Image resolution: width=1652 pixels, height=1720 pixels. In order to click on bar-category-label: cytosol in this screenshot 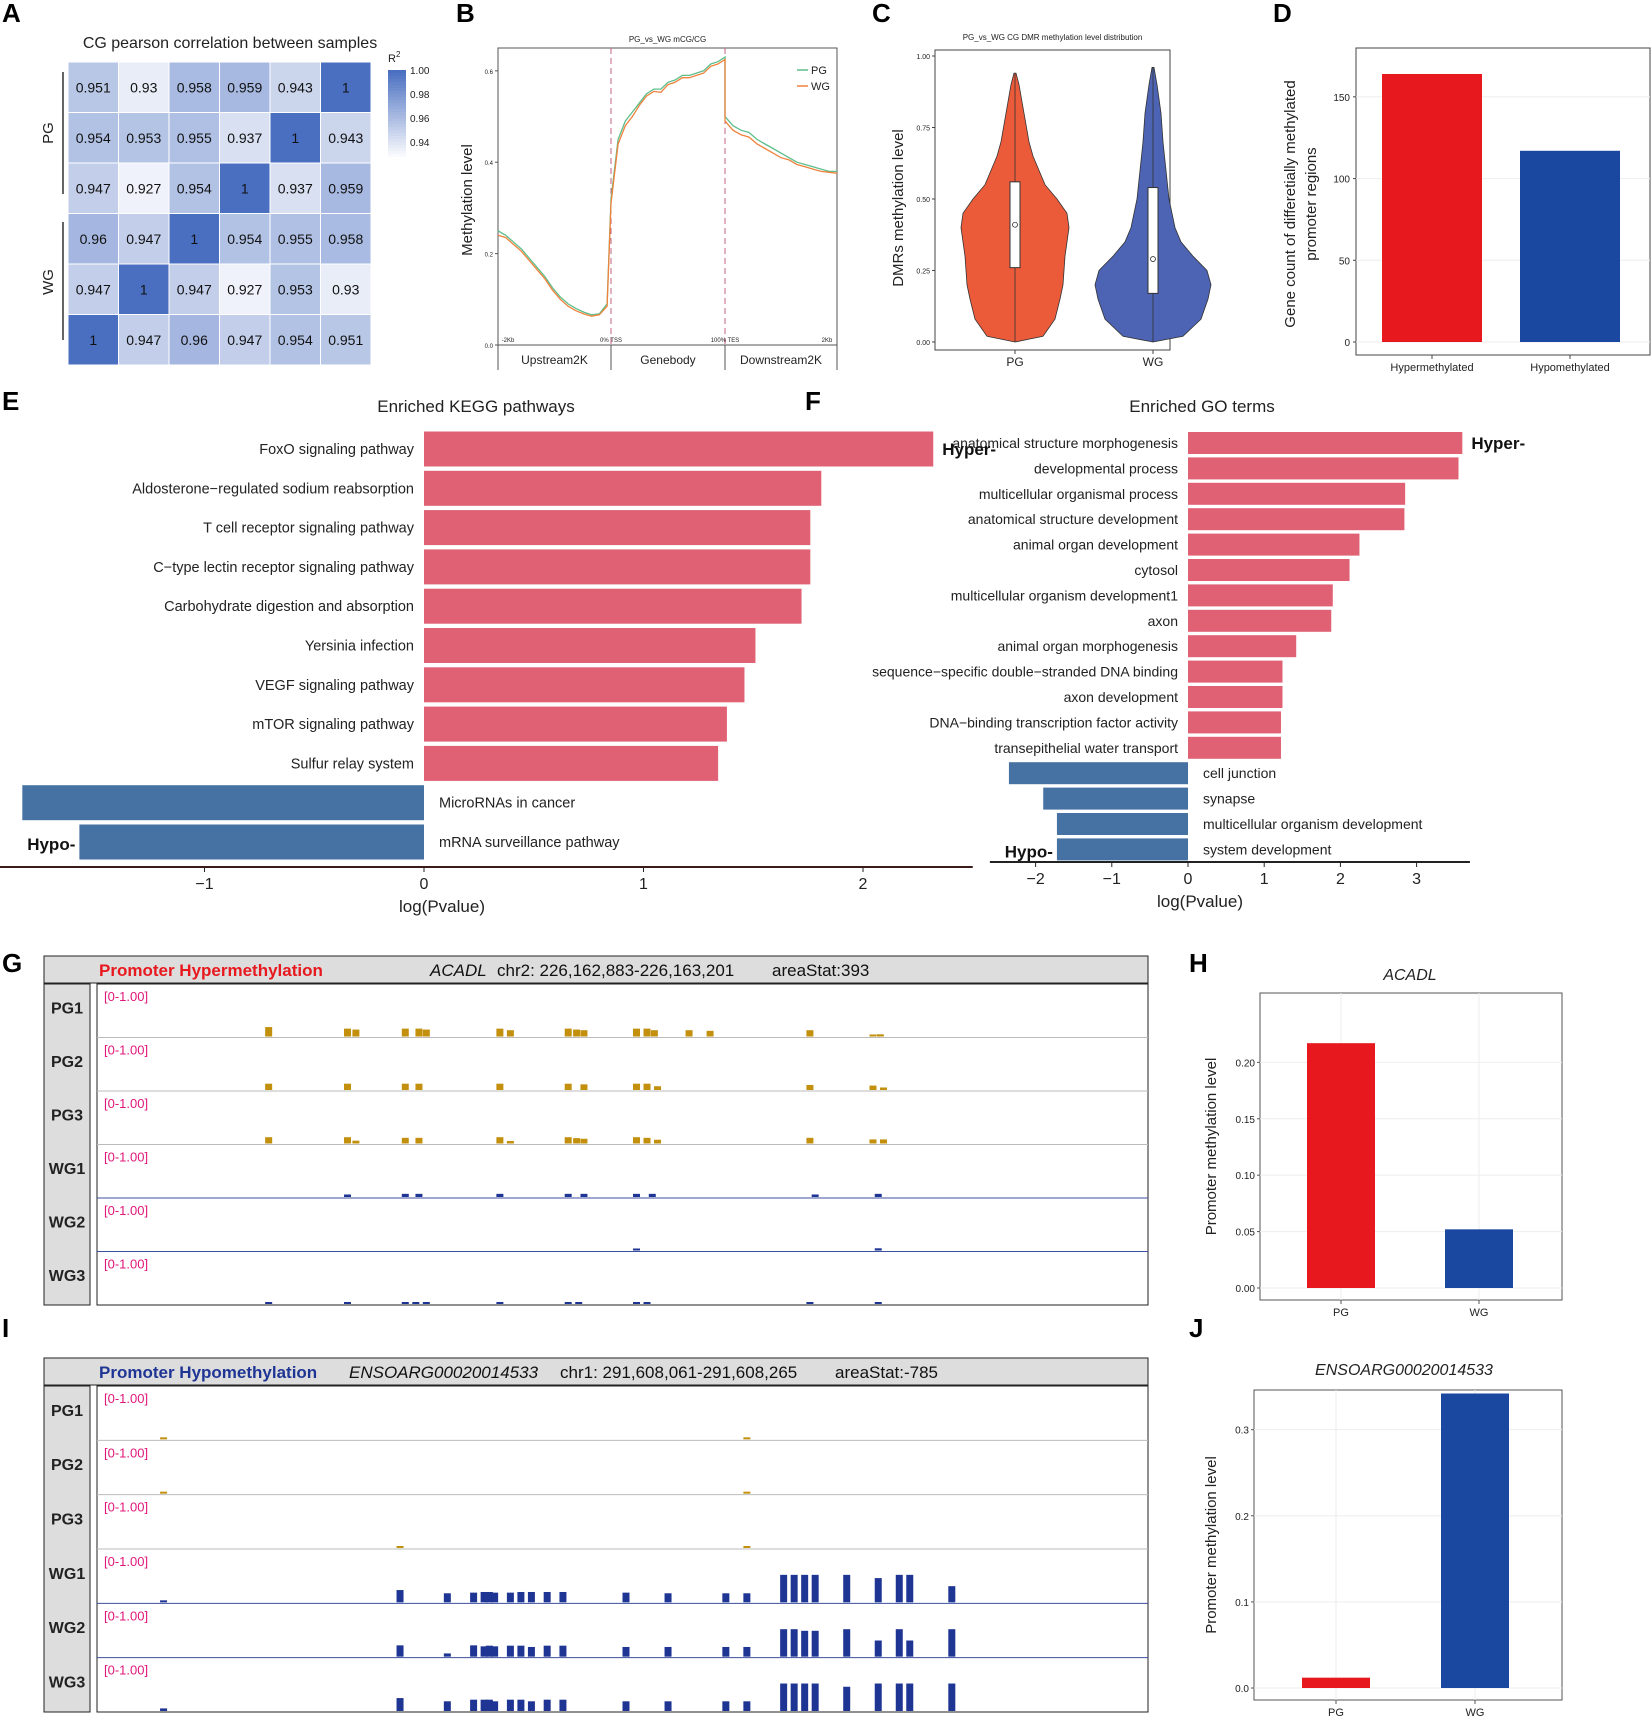, I will do `click(1156, 570)`.